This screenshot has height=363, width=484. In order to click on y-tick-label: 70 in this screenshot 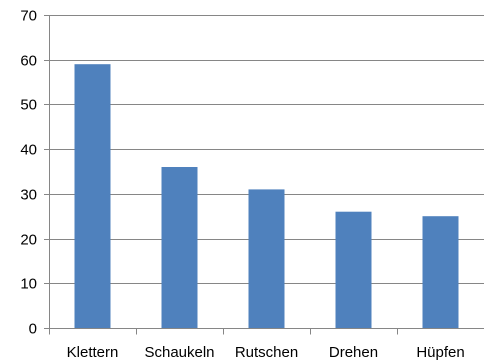, I will do `click(28, 16)`.